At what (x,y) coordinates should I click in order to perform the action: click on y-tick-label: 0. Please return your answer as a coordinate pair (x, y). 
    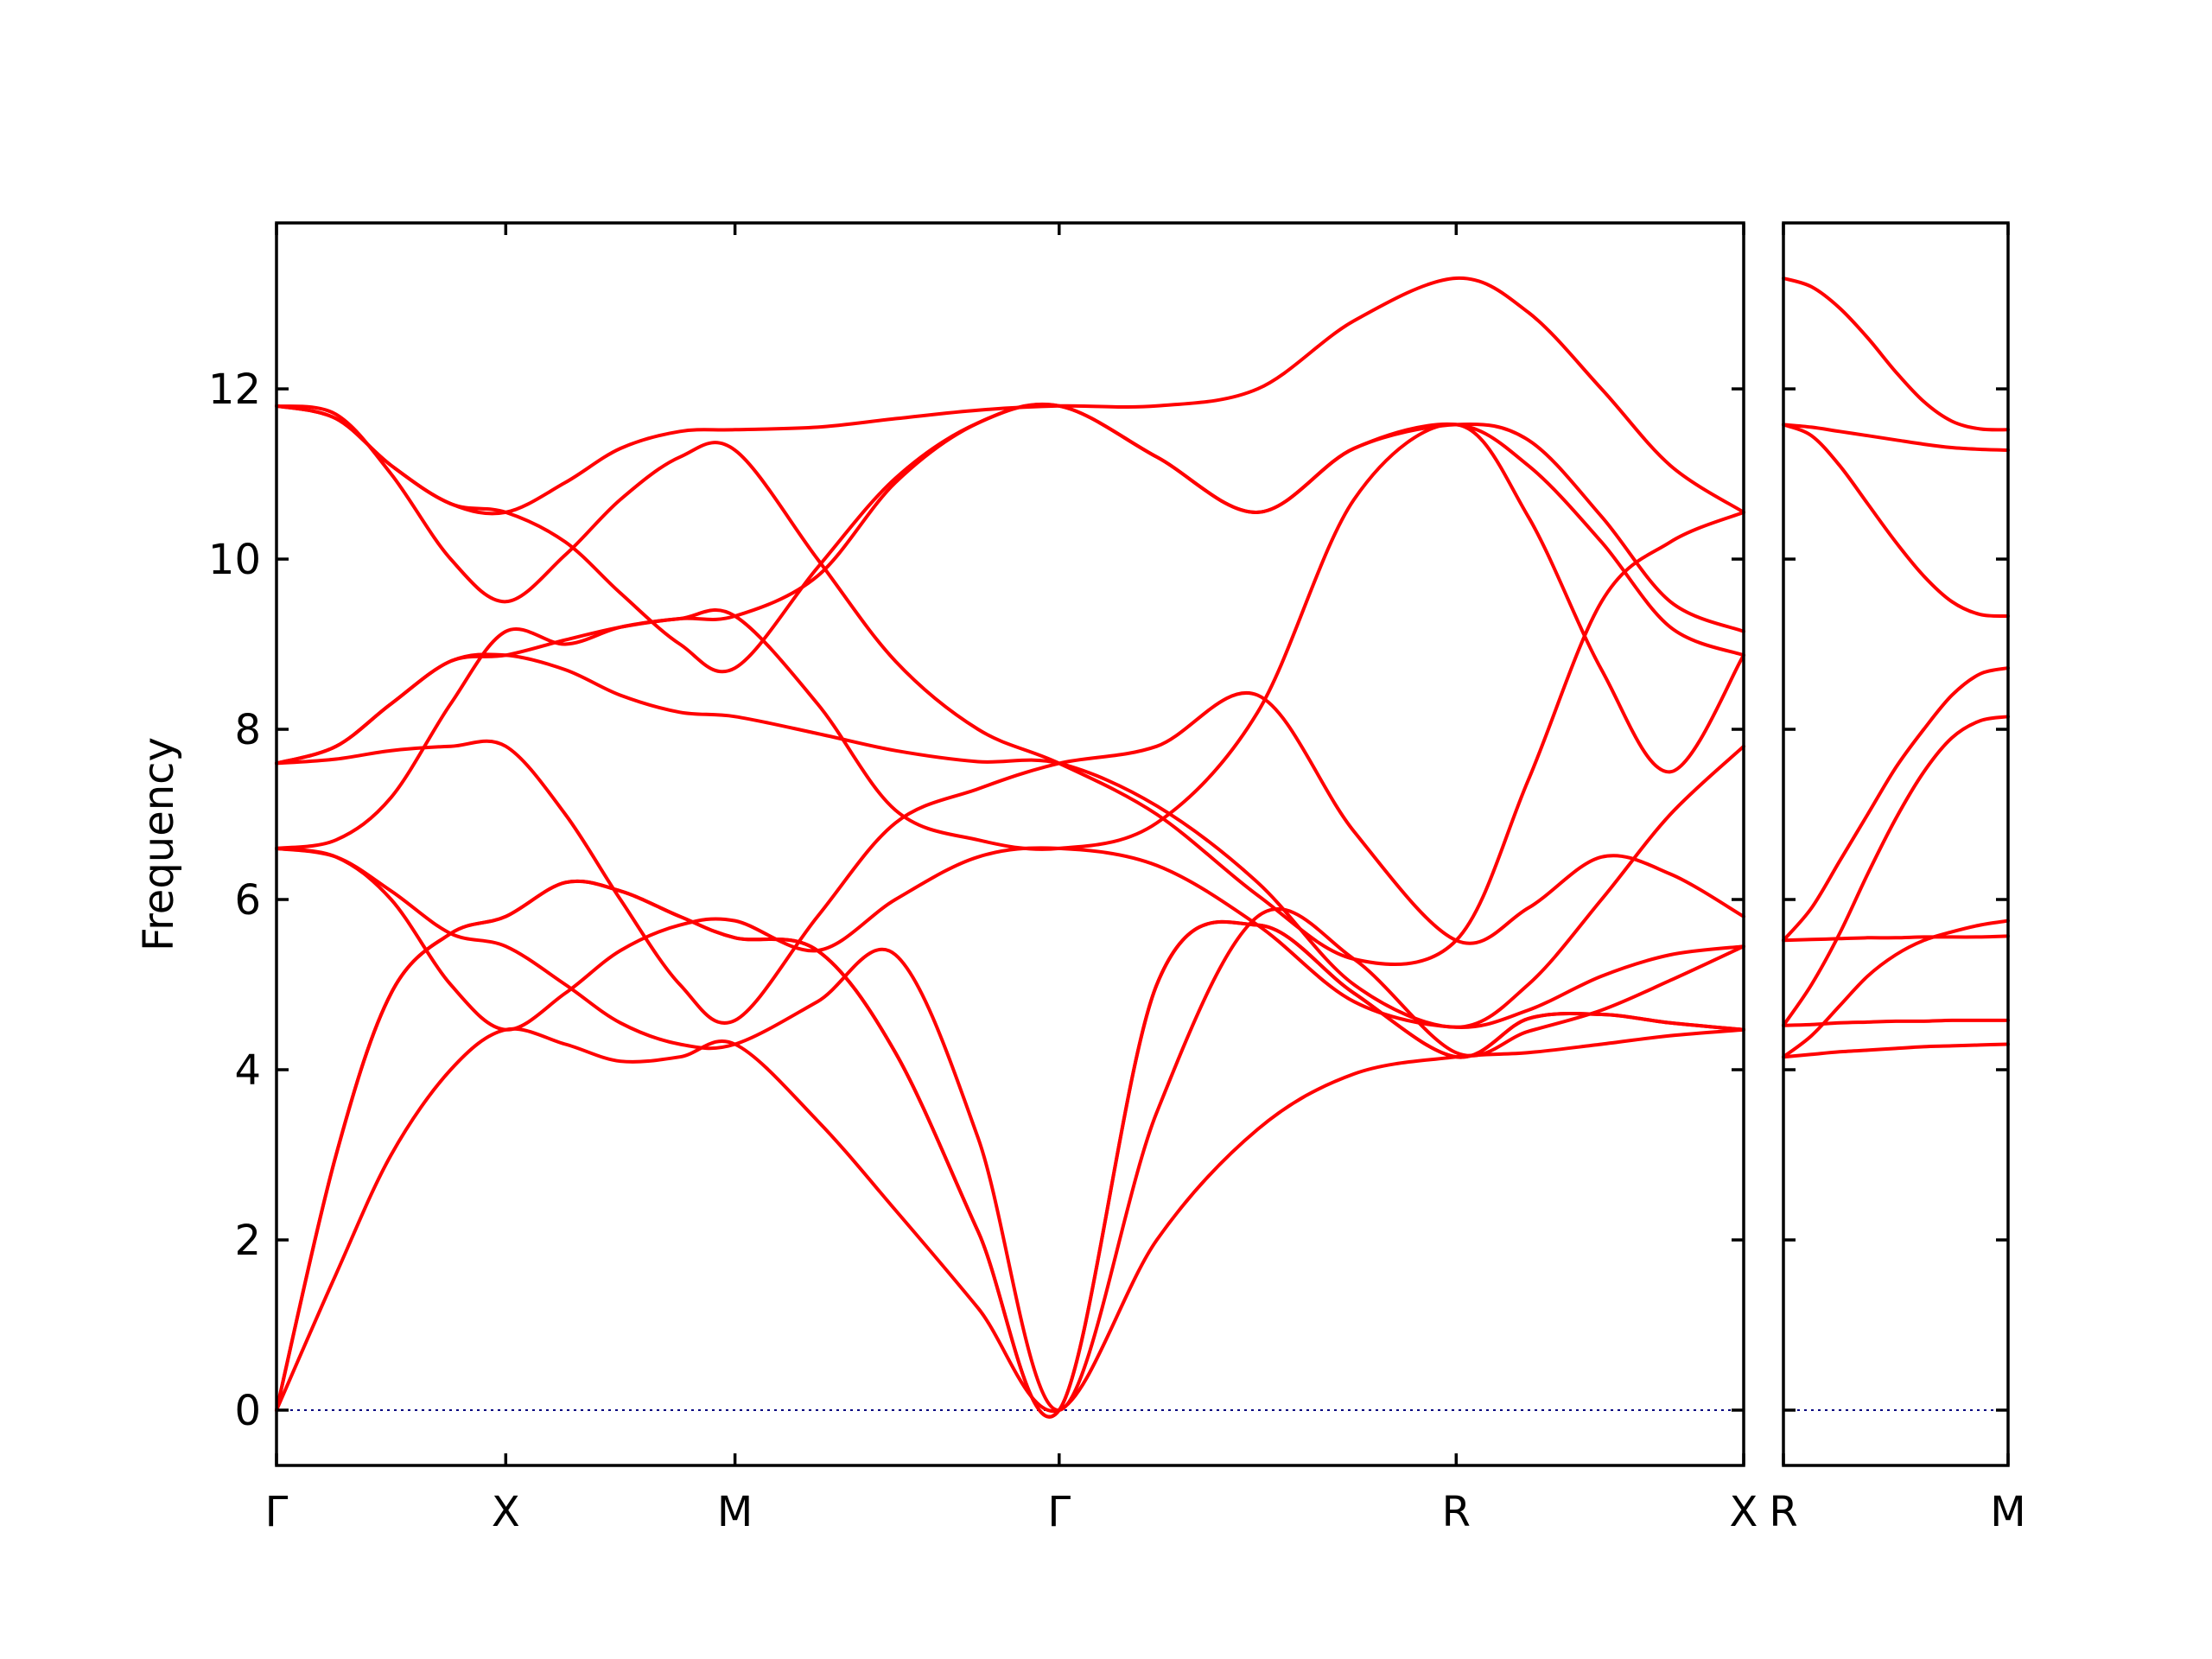
    Looking at the image, I should click on (247, 1411).